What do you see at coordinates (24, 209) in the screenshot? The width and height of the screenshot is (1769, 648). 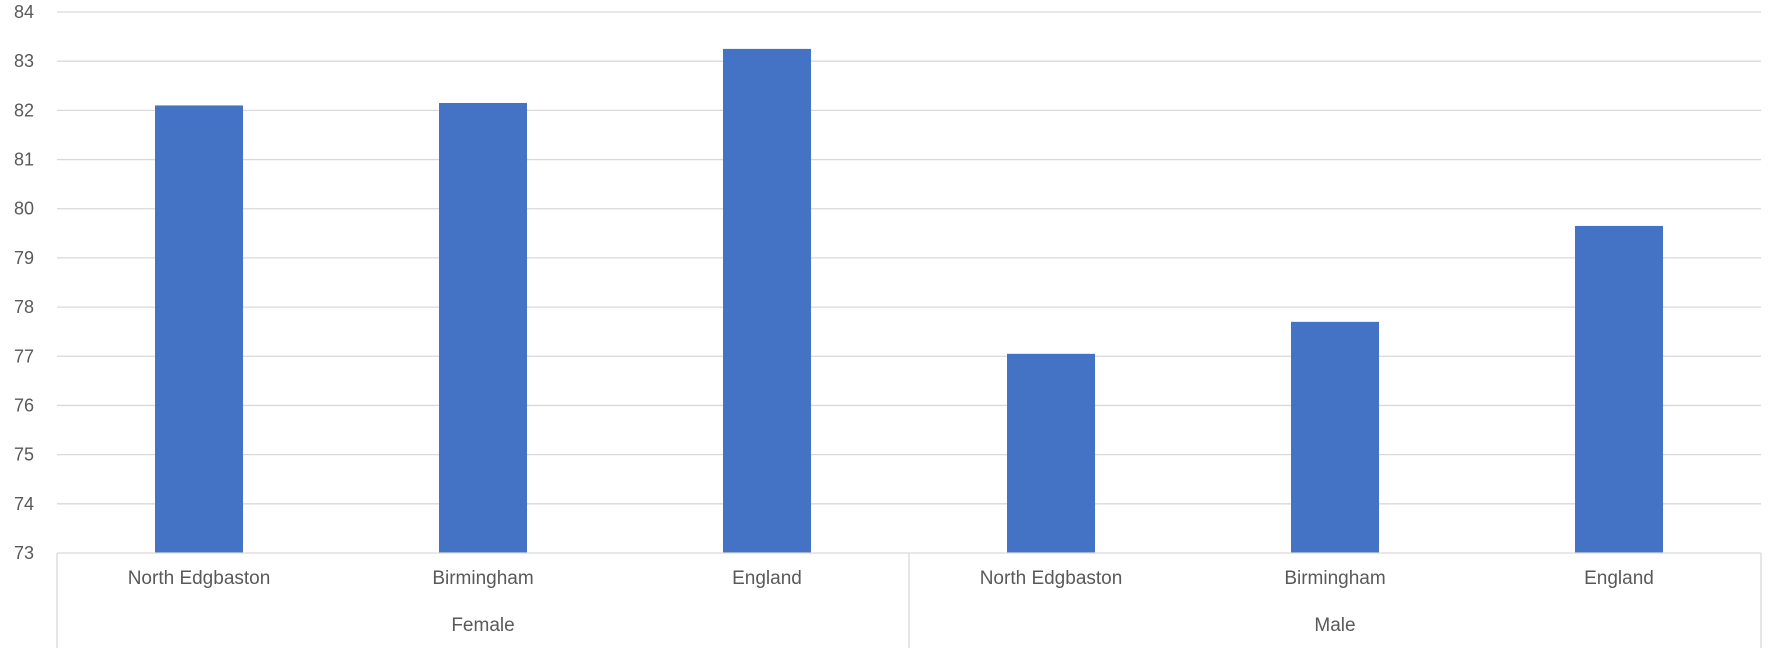 I see `y-tick-label: 80` at bounding box center [24, 209].